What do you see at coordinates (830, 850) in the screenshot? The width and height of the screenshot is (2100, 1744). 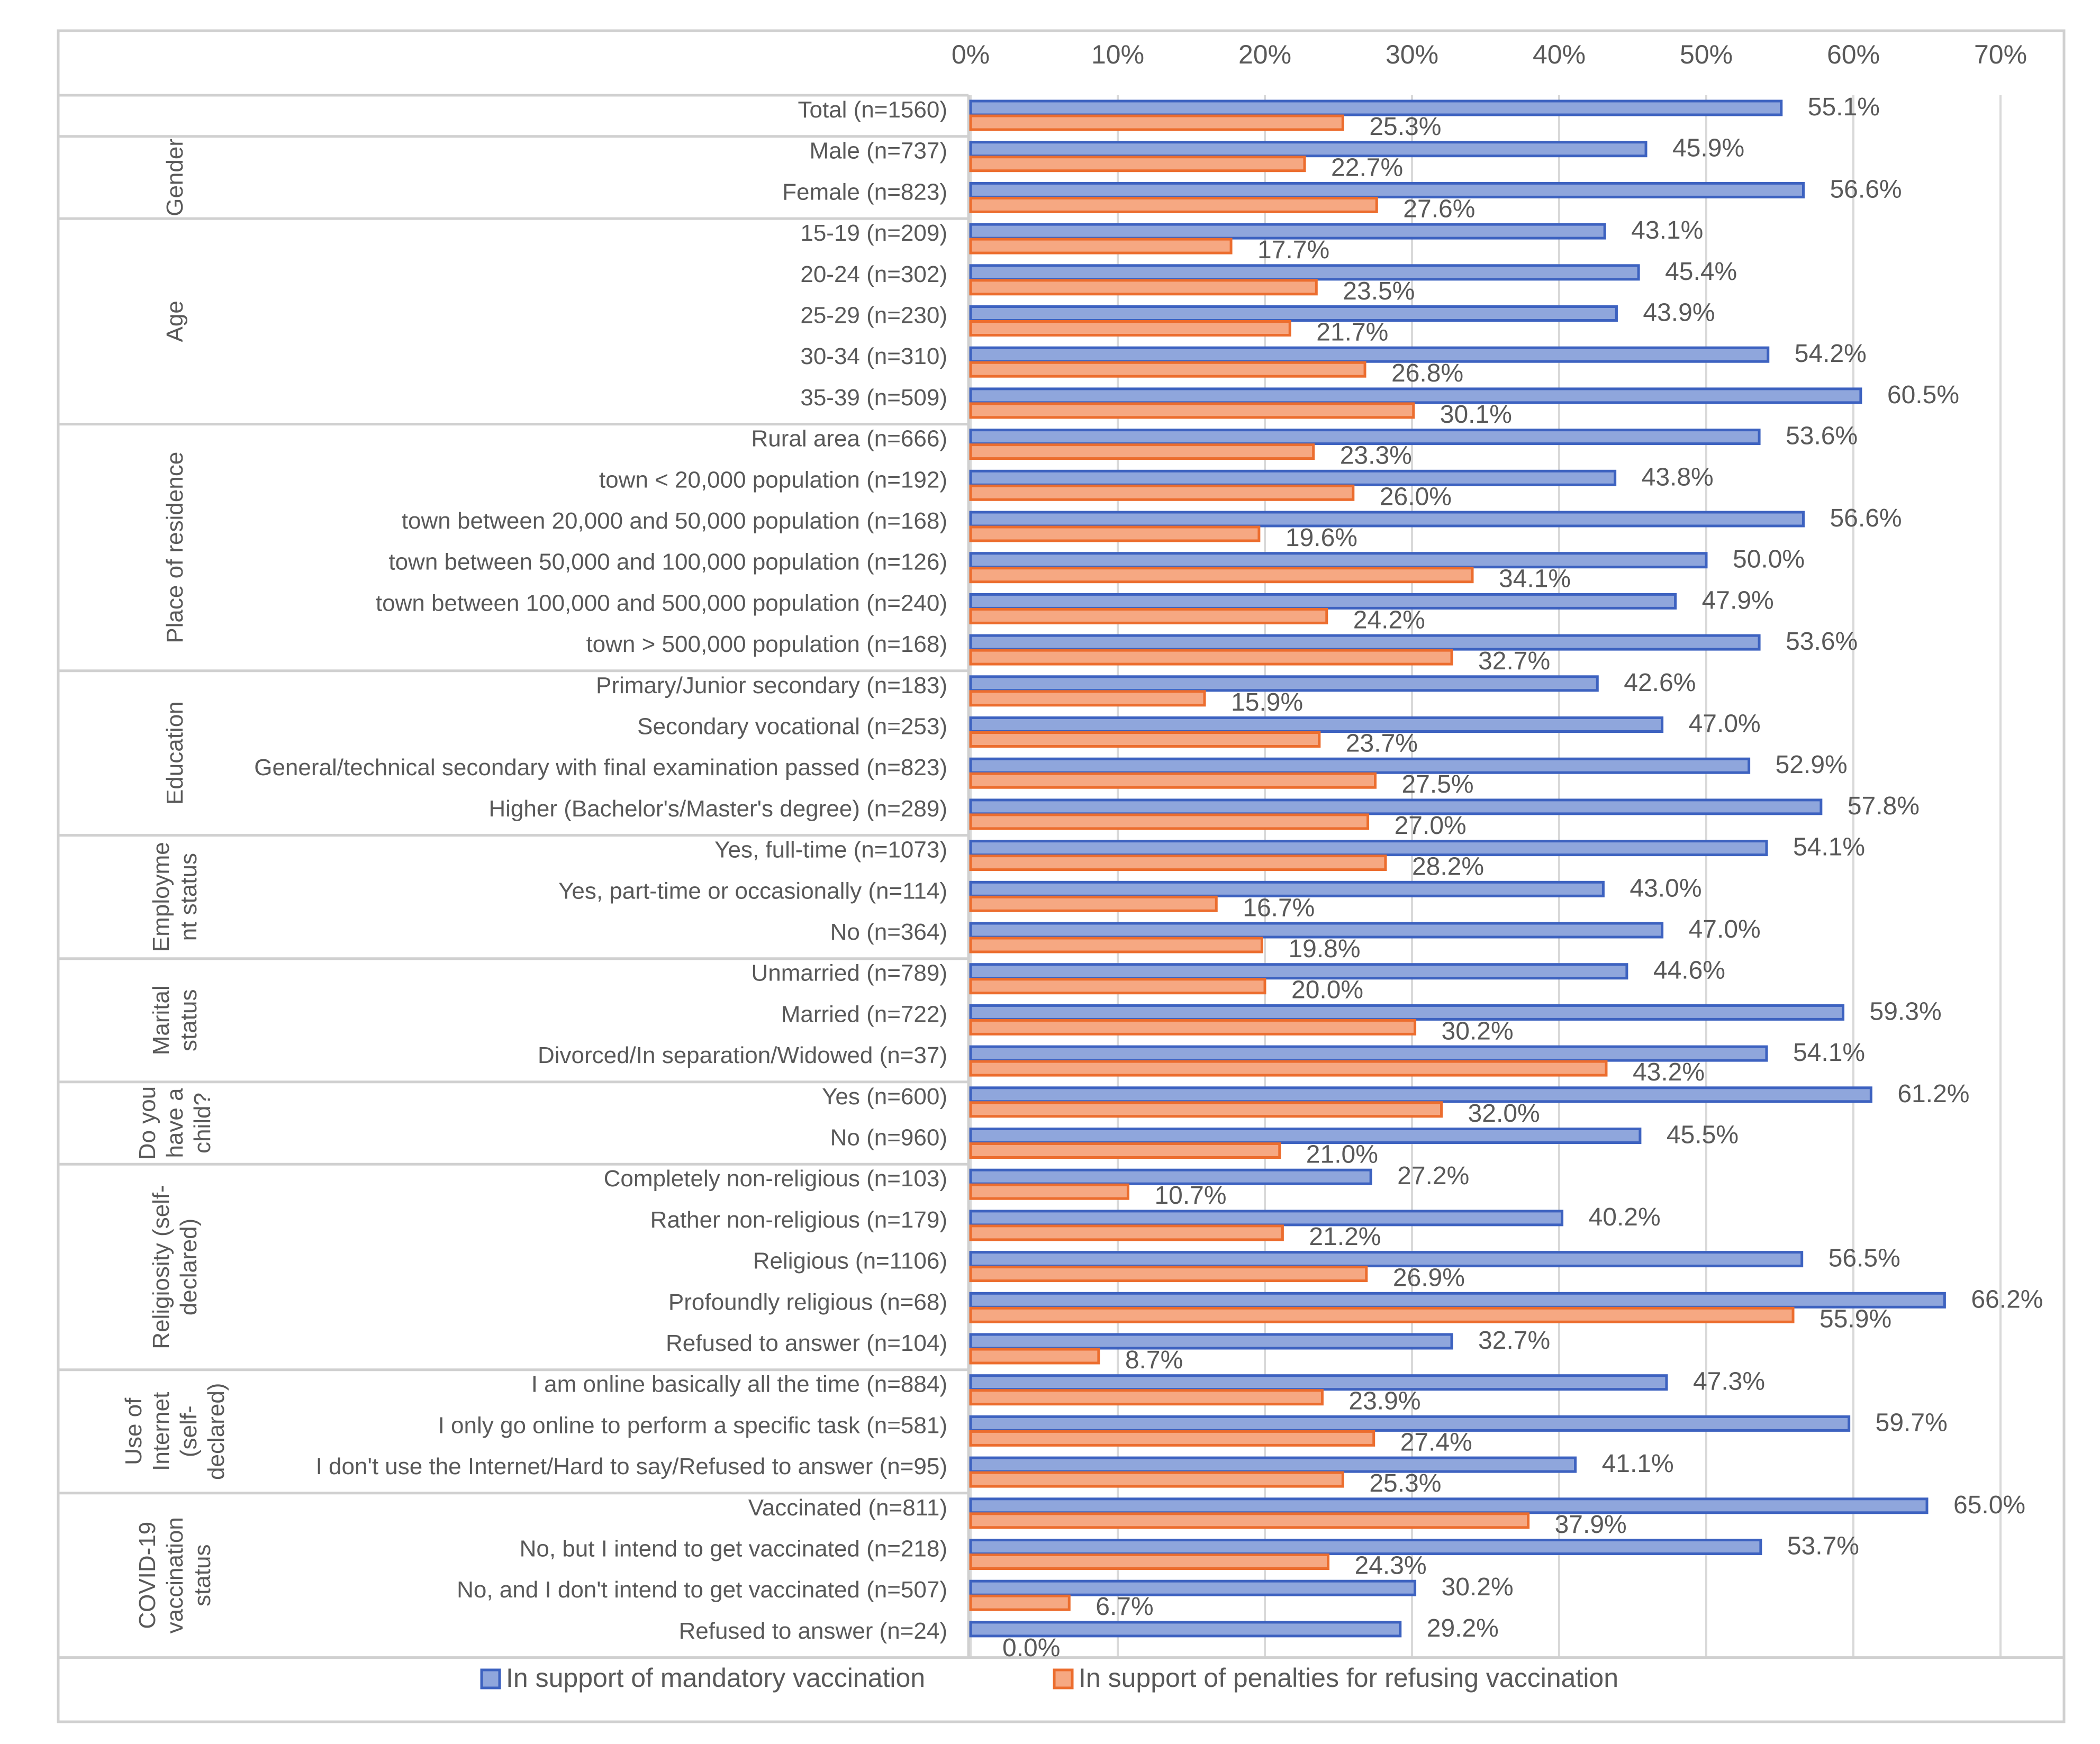 I see `category-label: Yes, full-time (n=1073)` at bounding box center [830, 850].